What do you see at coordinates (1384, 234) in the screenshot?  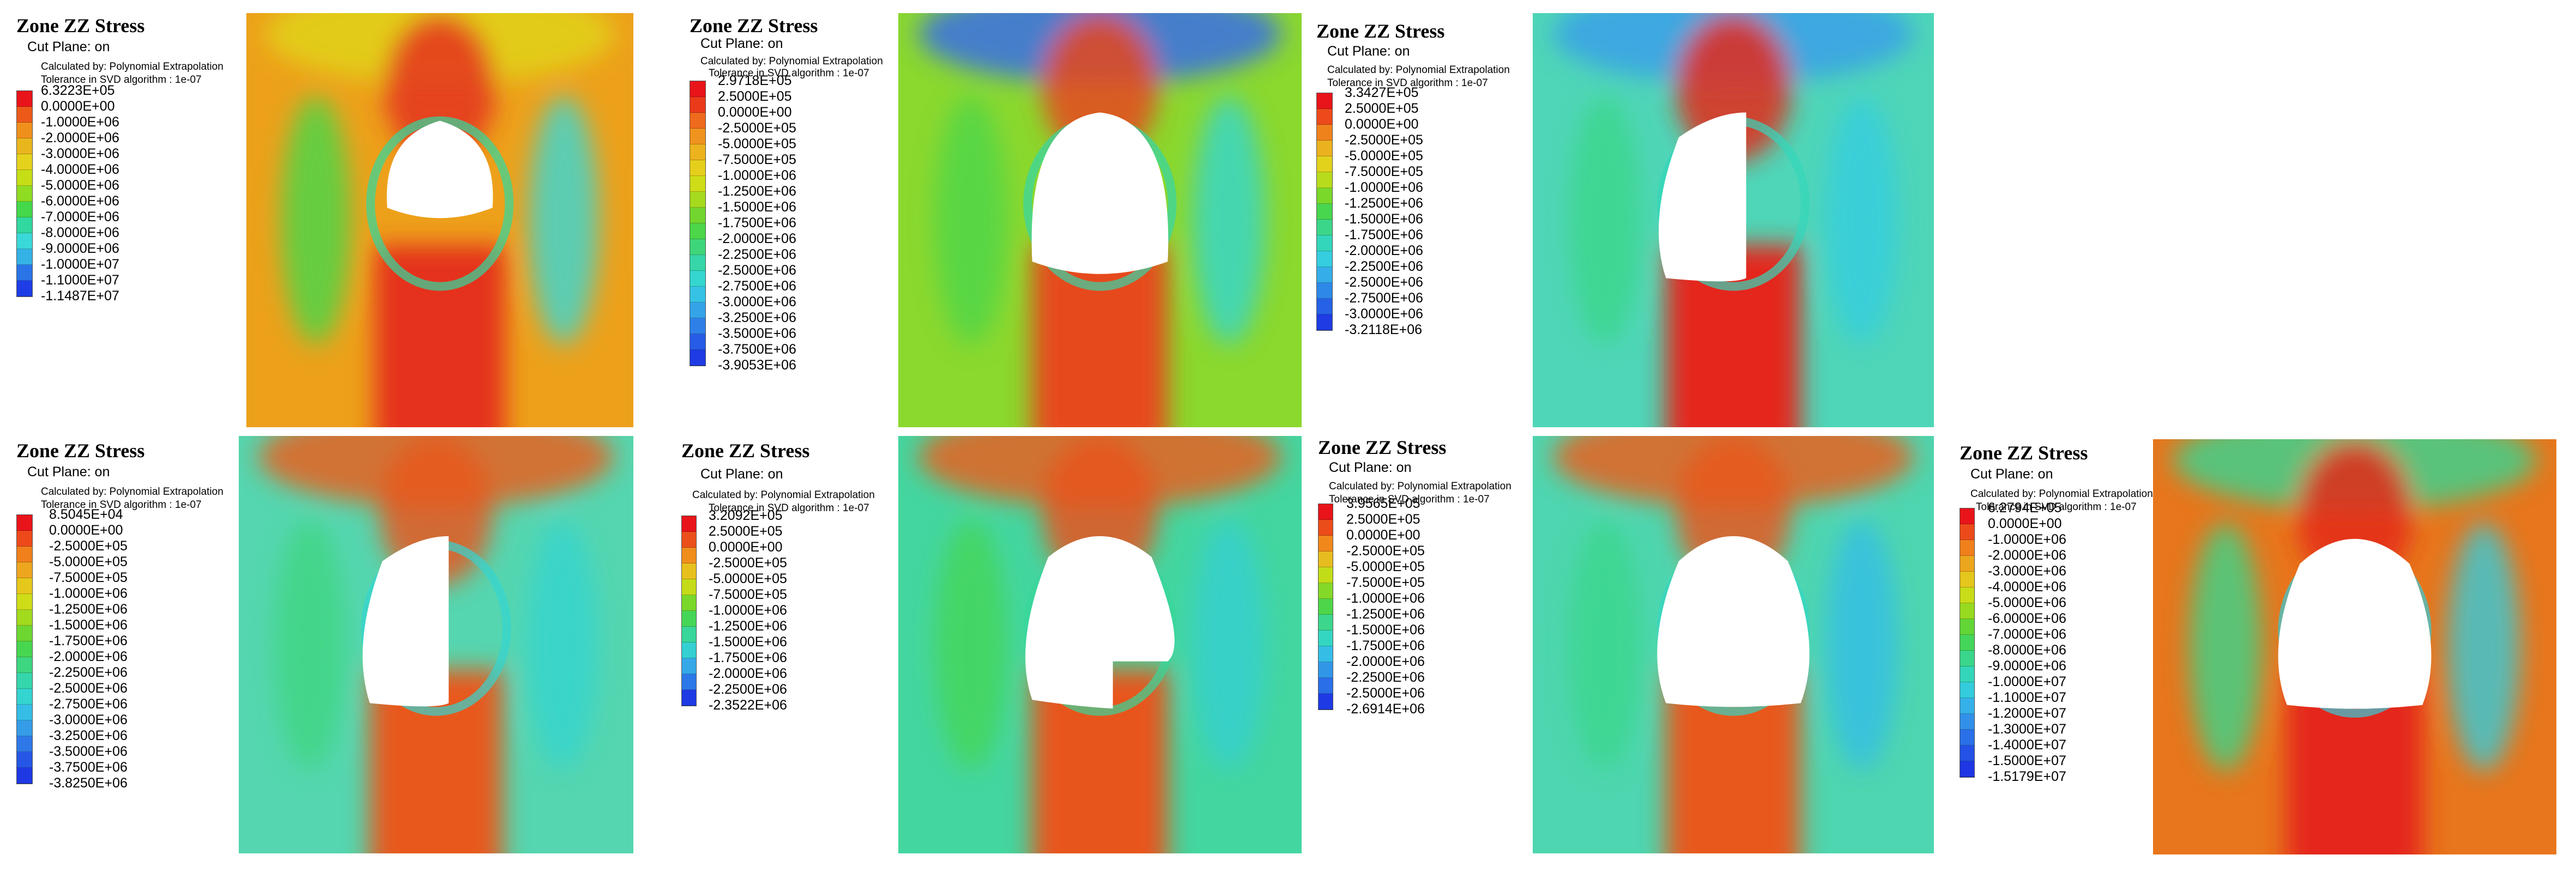 I see `scale-label: -1.7500E+06` at bounding box center [1384, 234].